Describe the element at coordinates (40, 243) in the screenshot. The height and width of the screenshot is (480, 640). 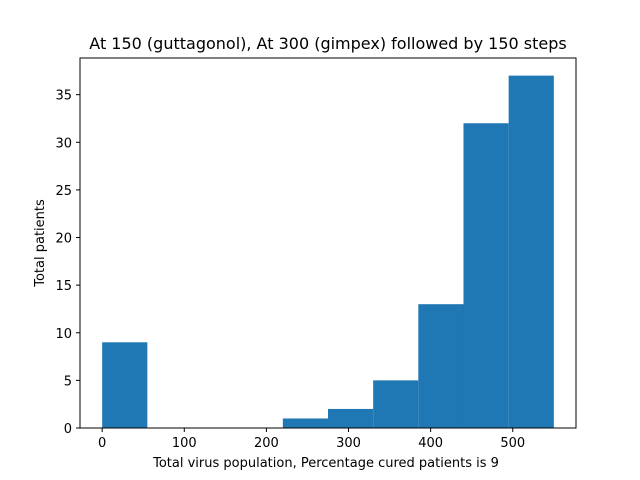
I see `y-axis-label: Total patients` at that location.